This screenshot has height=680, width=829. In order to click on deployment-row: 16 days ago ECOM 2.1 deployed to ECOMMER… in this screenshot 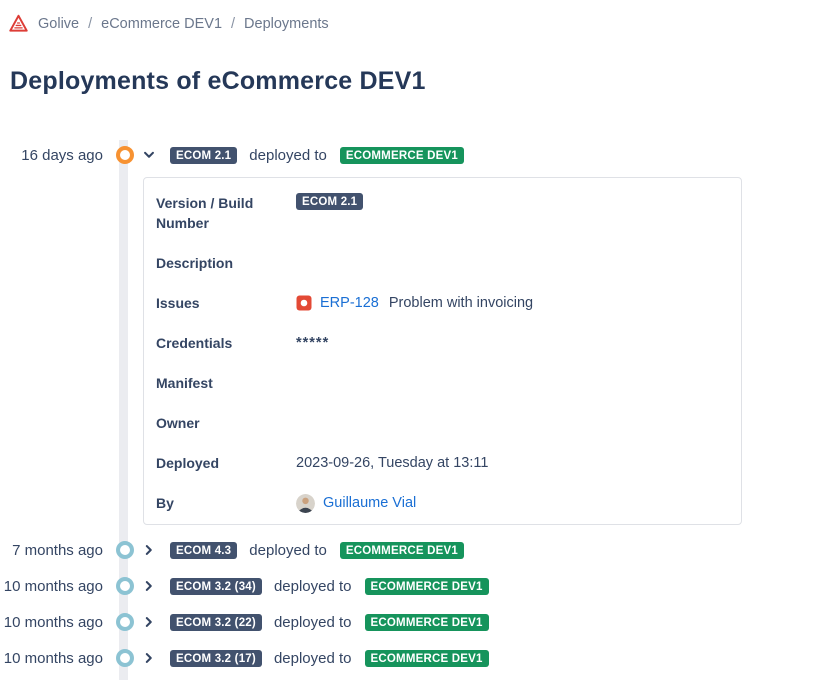, I will do `click(232, 155)`.